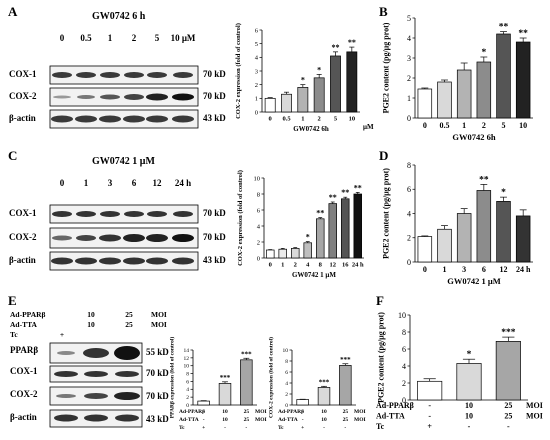 The height and width of the screenshot is (440, 550). Describe the element at coordinates (473, 137) in the screenshot. I see `x-axis-label: GW0742 6h` at that location.